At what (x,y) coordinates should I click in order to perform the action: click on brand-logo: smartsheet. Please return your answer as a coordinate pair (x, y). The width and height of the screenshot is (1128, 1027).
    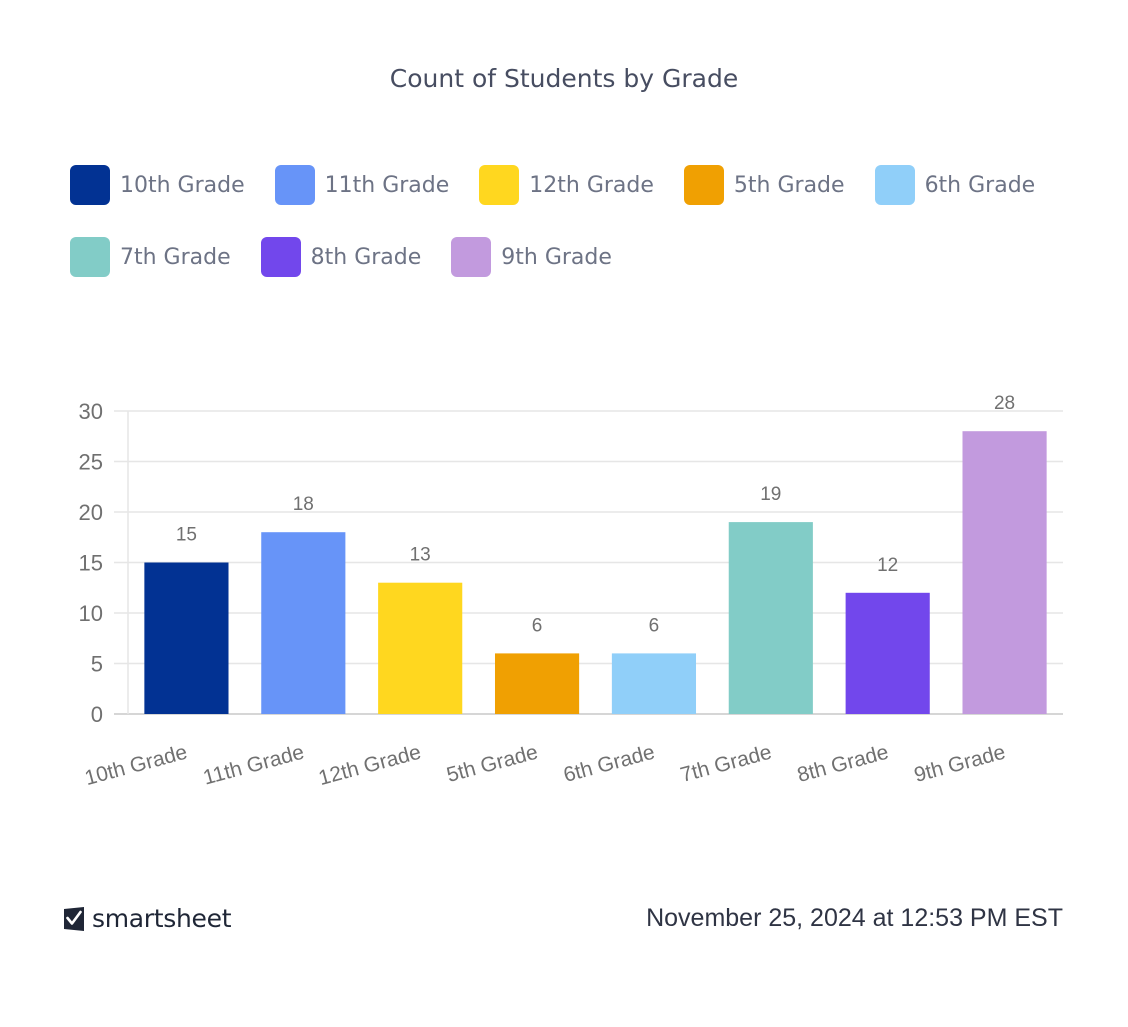
    Looking at the image, I should click on (148, 918).